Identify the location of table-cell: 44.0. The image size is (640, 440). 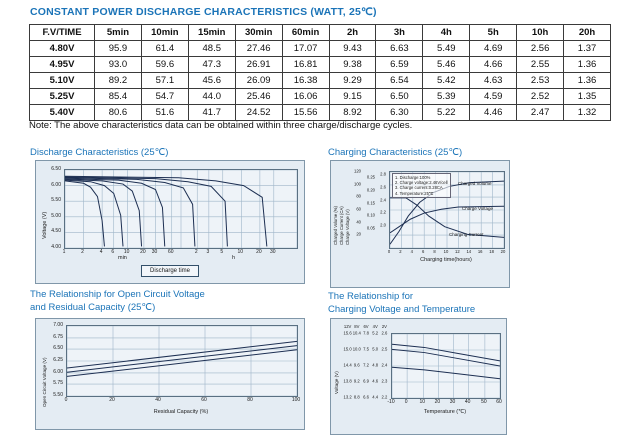
(211, 96).